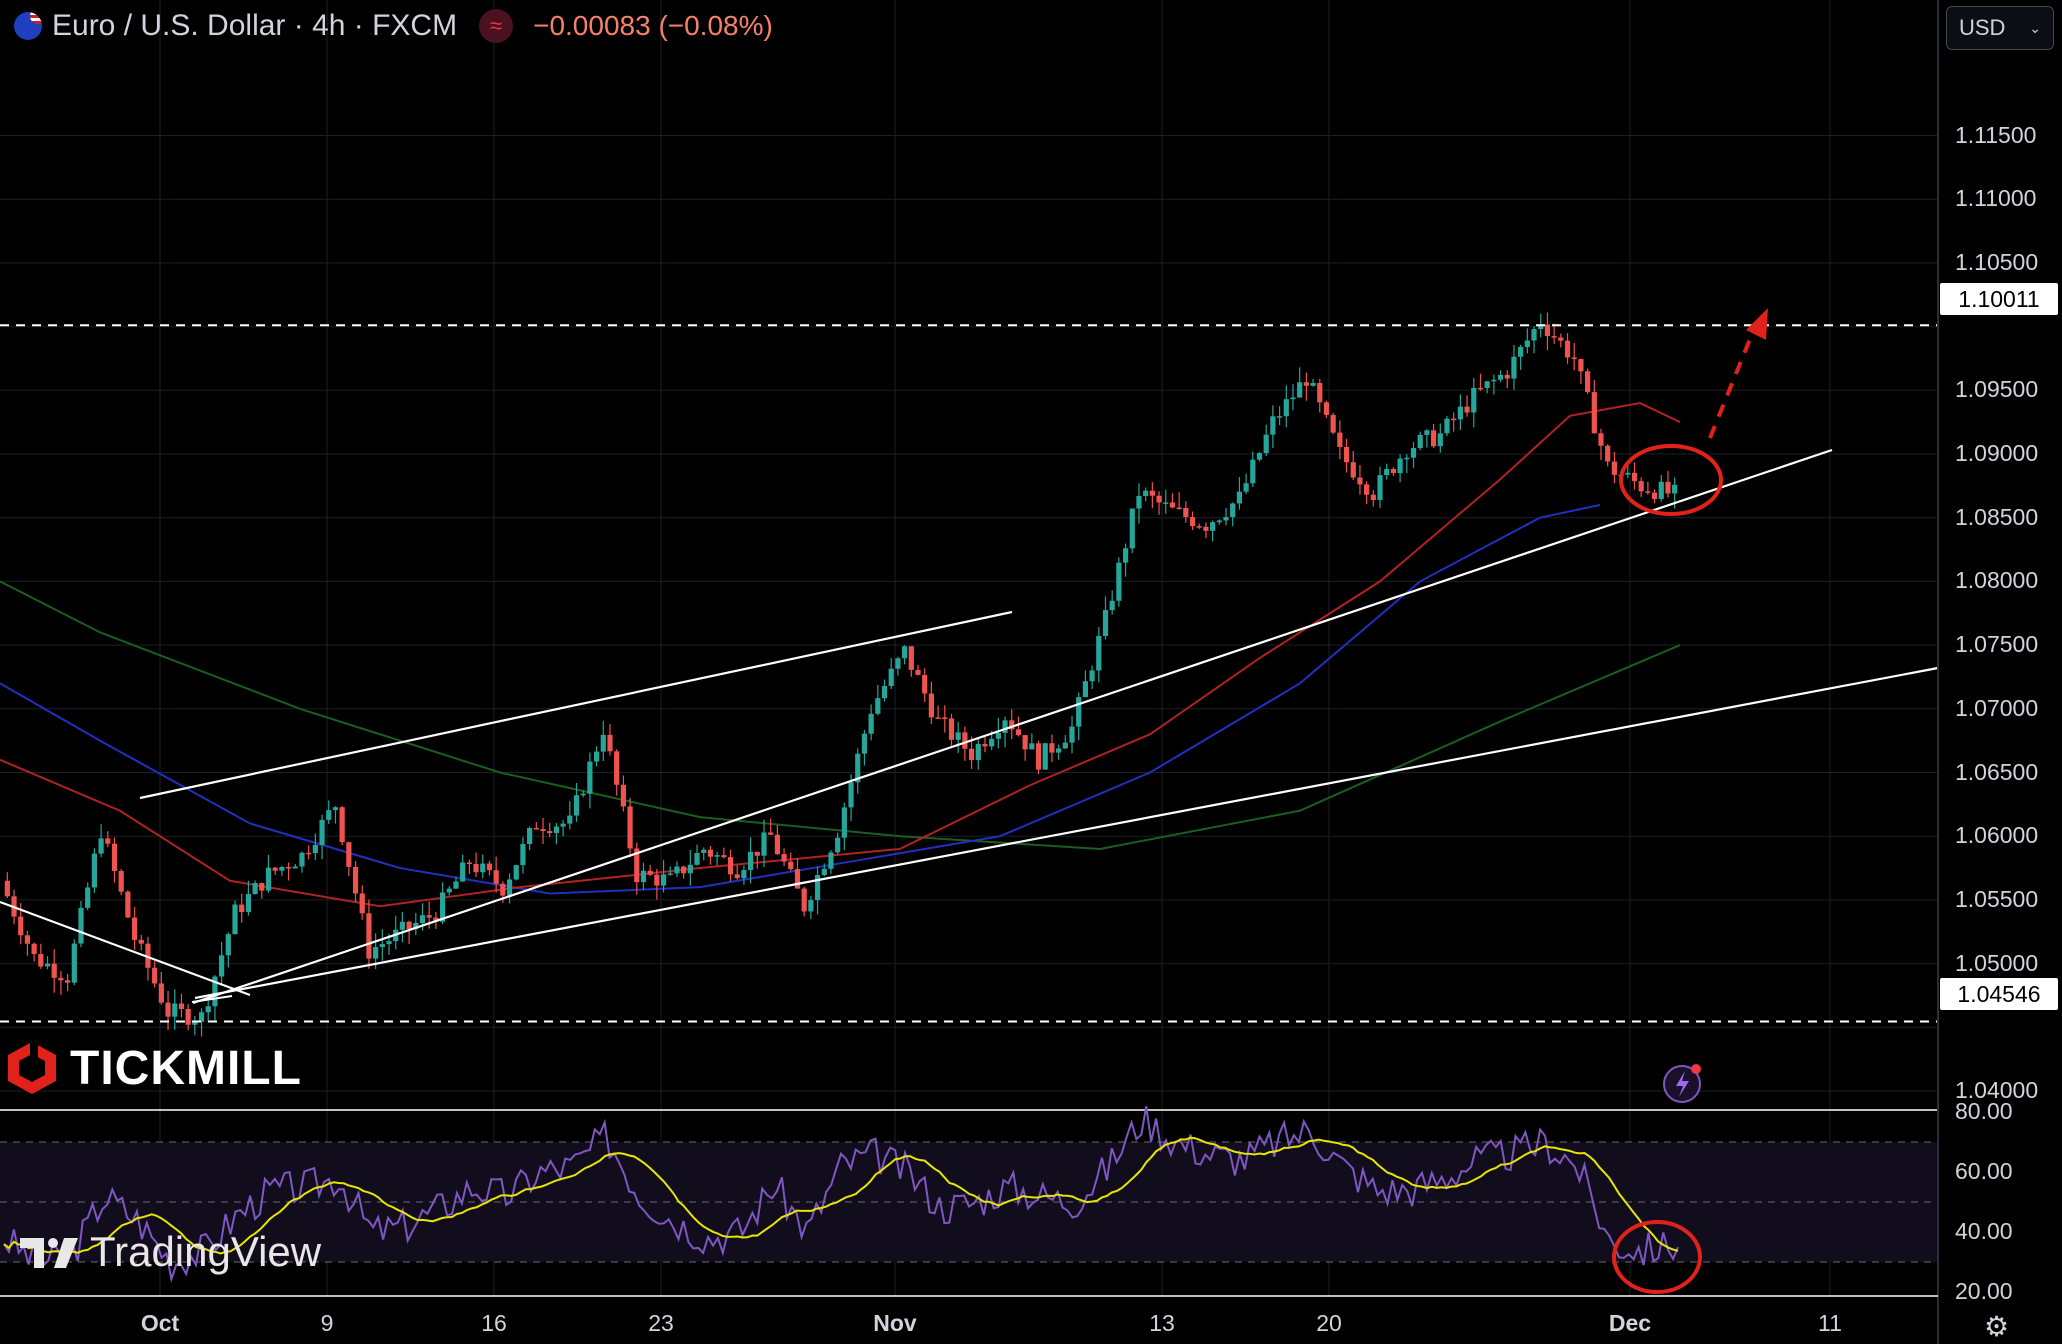 The height and width of the screenshot is (1344, 2062). Describe the element at coordinates (1657, 1257) in the screenshot. I see `rsi-highlight-circle` at that location.